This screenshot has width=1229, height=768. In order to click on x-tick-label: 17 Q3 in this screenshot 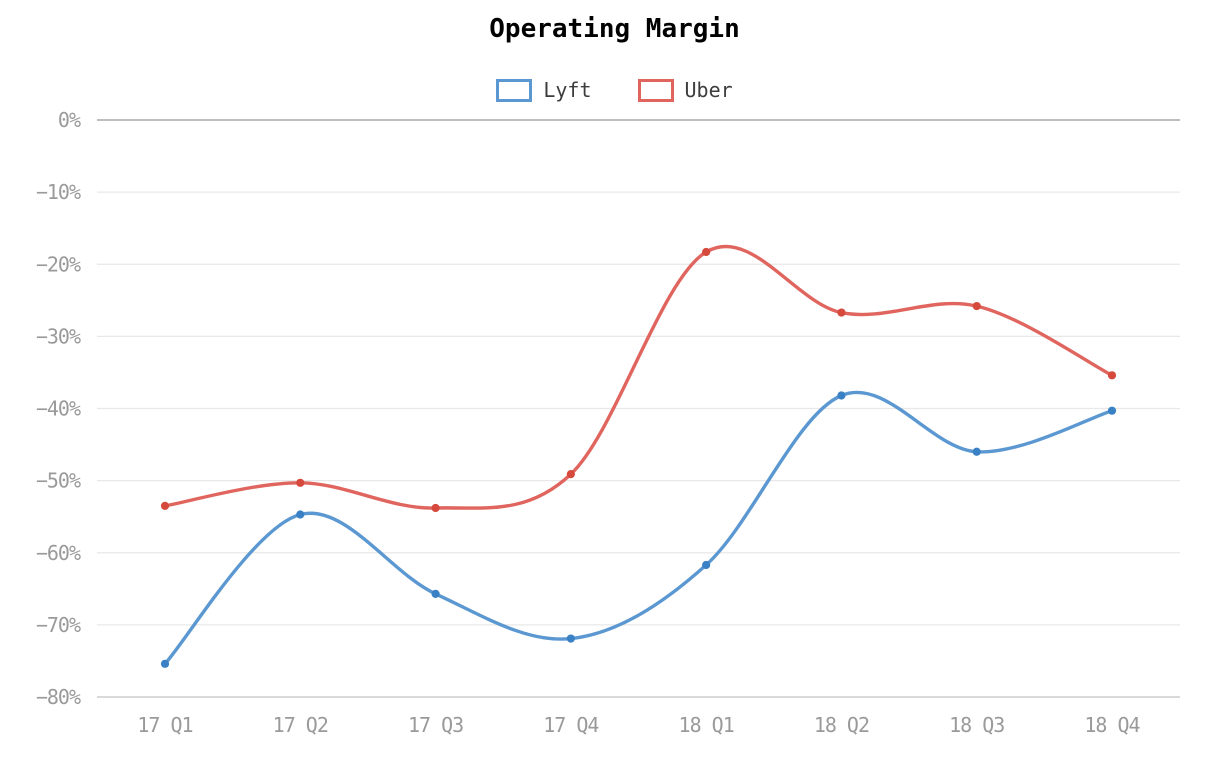, I will do `click(435, 725)`.